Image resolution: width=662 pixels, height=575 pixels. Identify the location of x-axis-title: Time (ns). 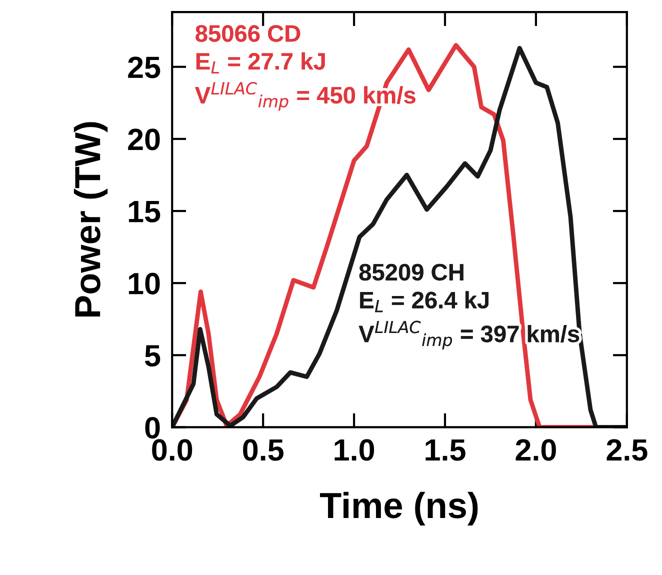
(399, 509).